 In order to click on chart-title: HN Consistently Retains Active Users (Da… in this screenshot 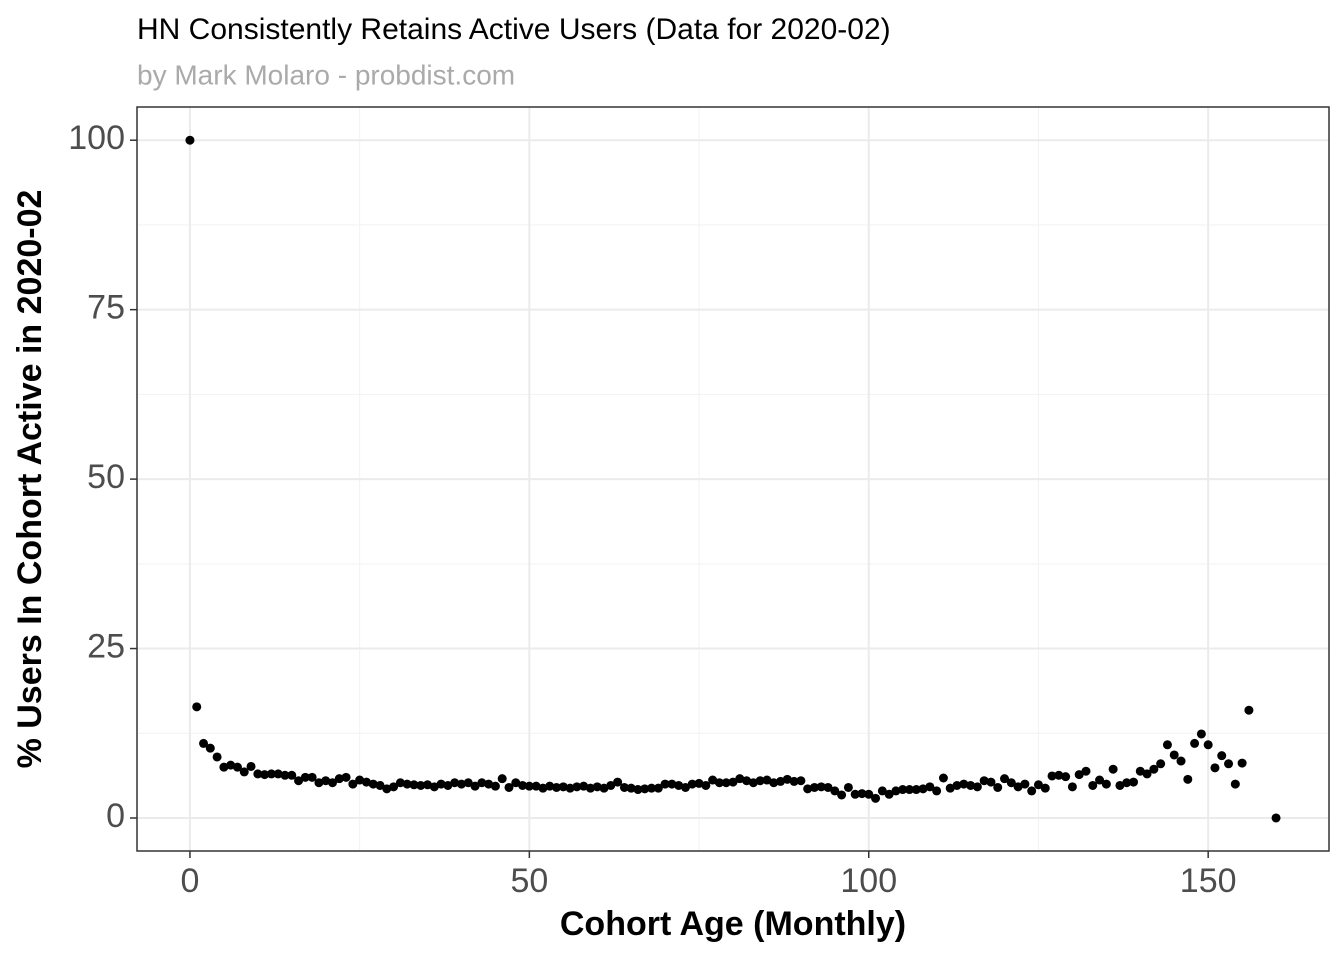, I will do `click(514, 29)`.